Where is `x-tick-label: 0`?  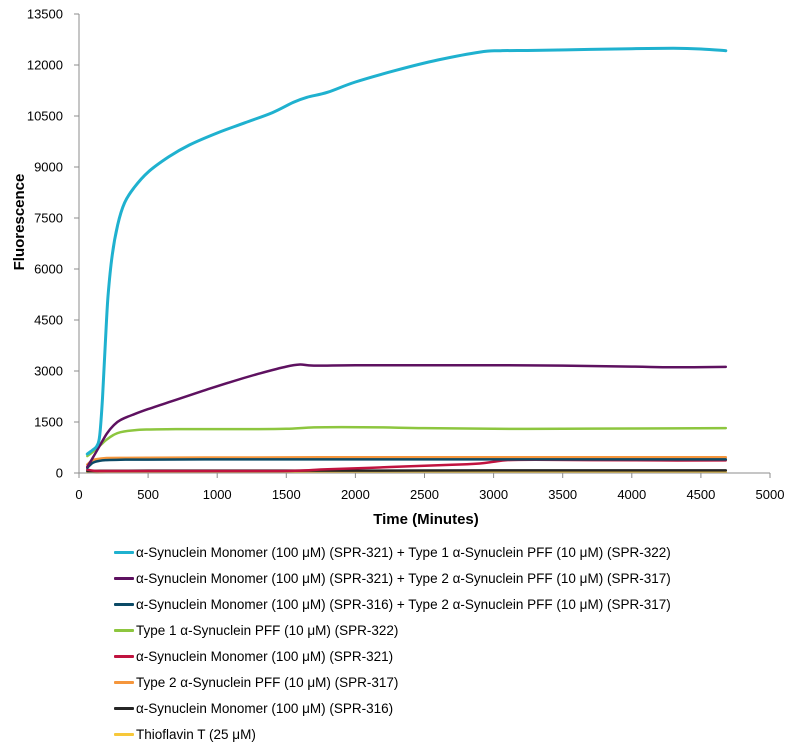 x-tick-label: 0 is located at coordinates (78, 494).